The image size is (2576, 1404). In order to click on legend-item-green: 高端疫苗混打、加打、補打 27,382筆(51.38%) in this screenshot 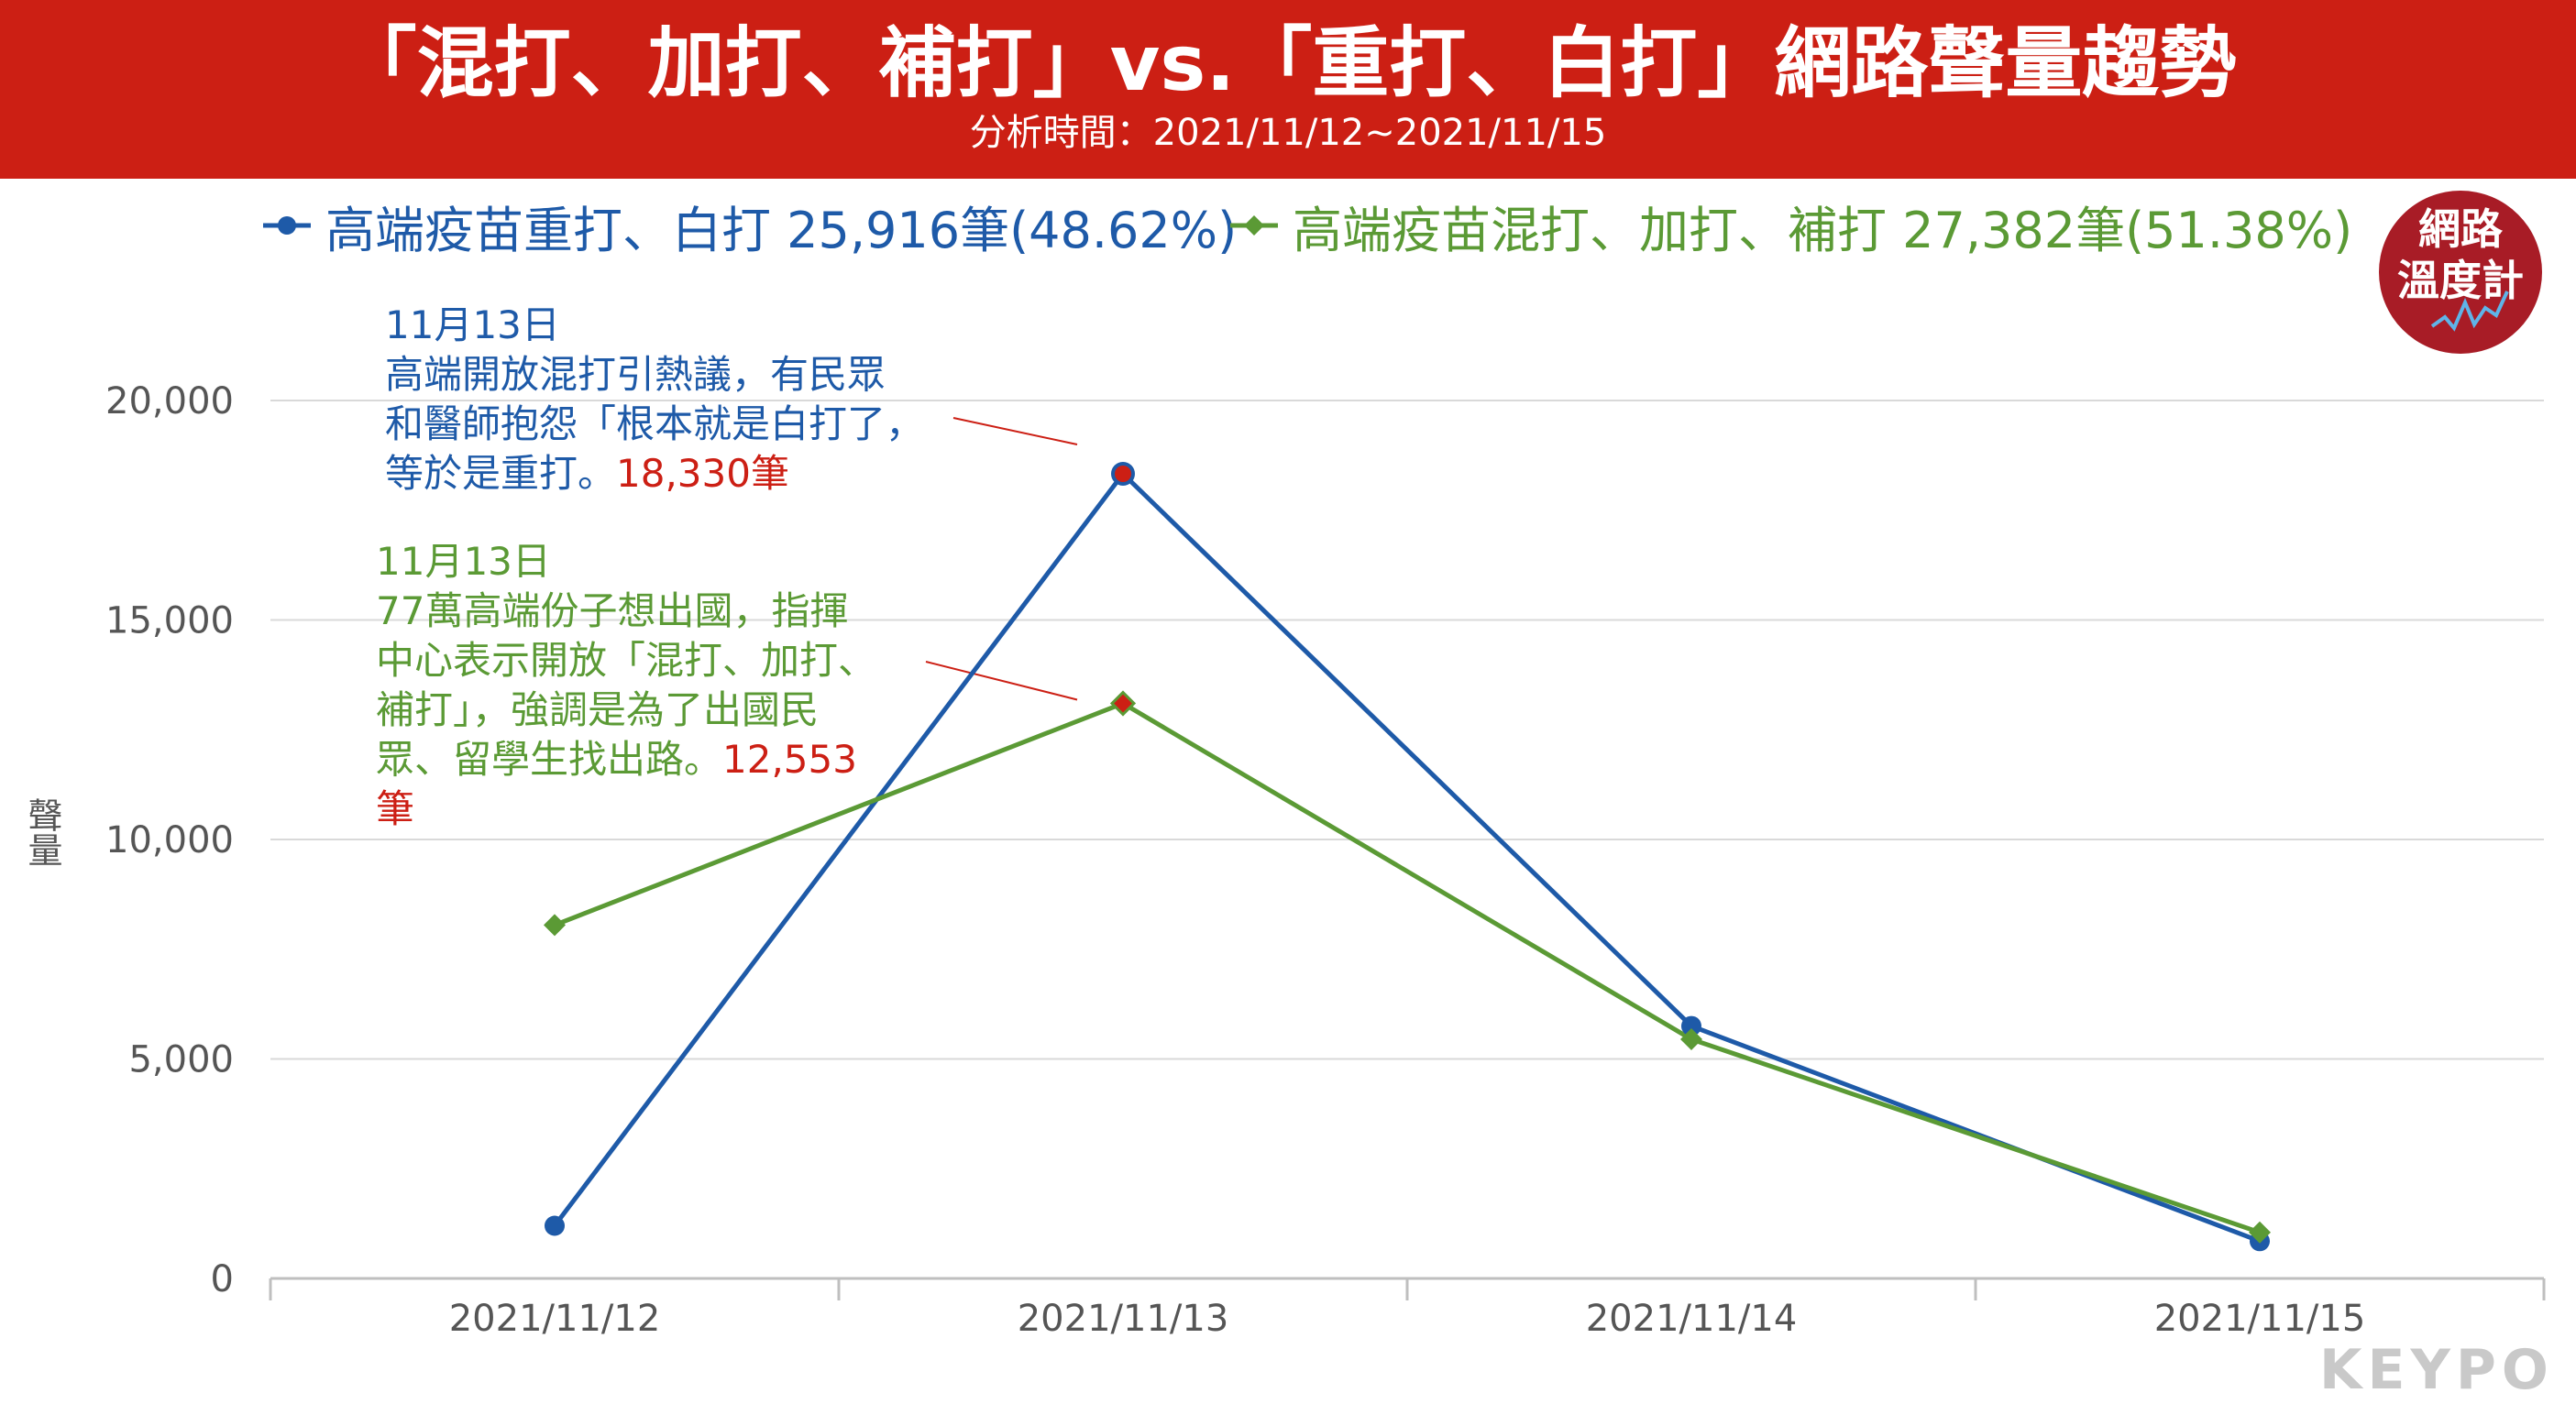, I will do `click(1790, 225)`.